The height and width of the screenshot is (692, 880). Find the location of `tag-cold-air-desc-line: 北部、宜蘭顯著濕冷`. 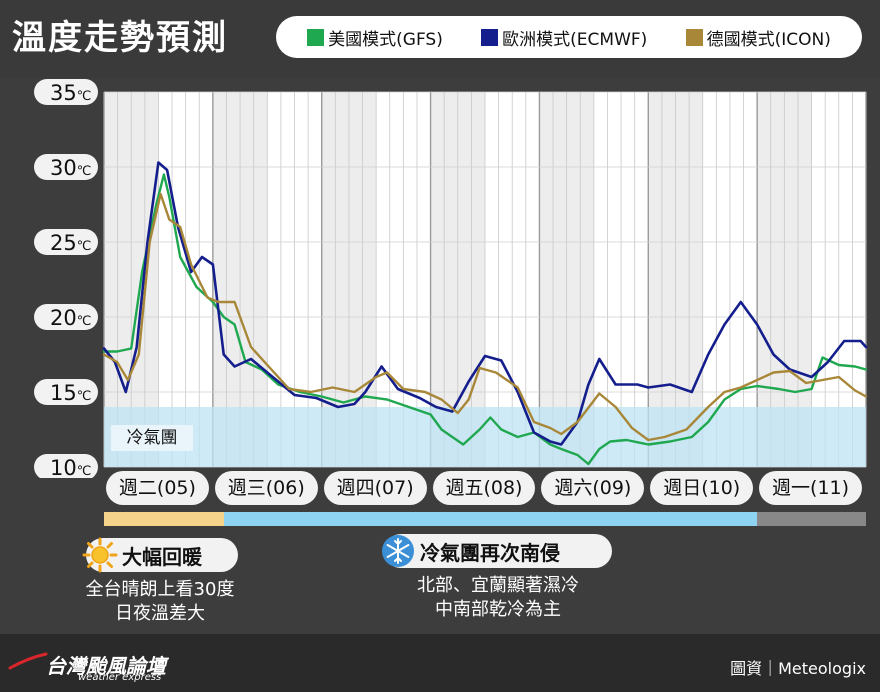

tag-cold-air-desc-line: 北部、宜蘭顯著濕冷 is located at coordinates (498, 585).